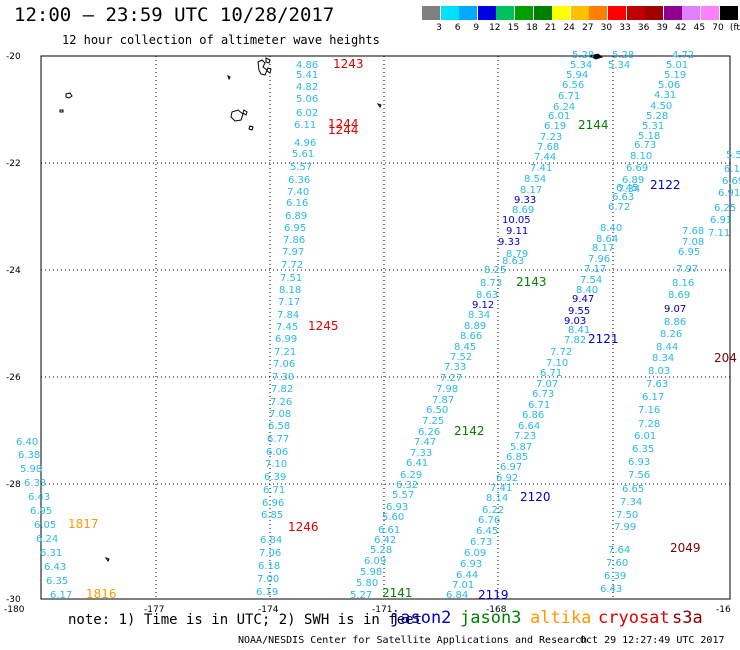 This screenshot has width=740, height=650. I want to click on wave-height-value: 7.34, so click(631, 502).